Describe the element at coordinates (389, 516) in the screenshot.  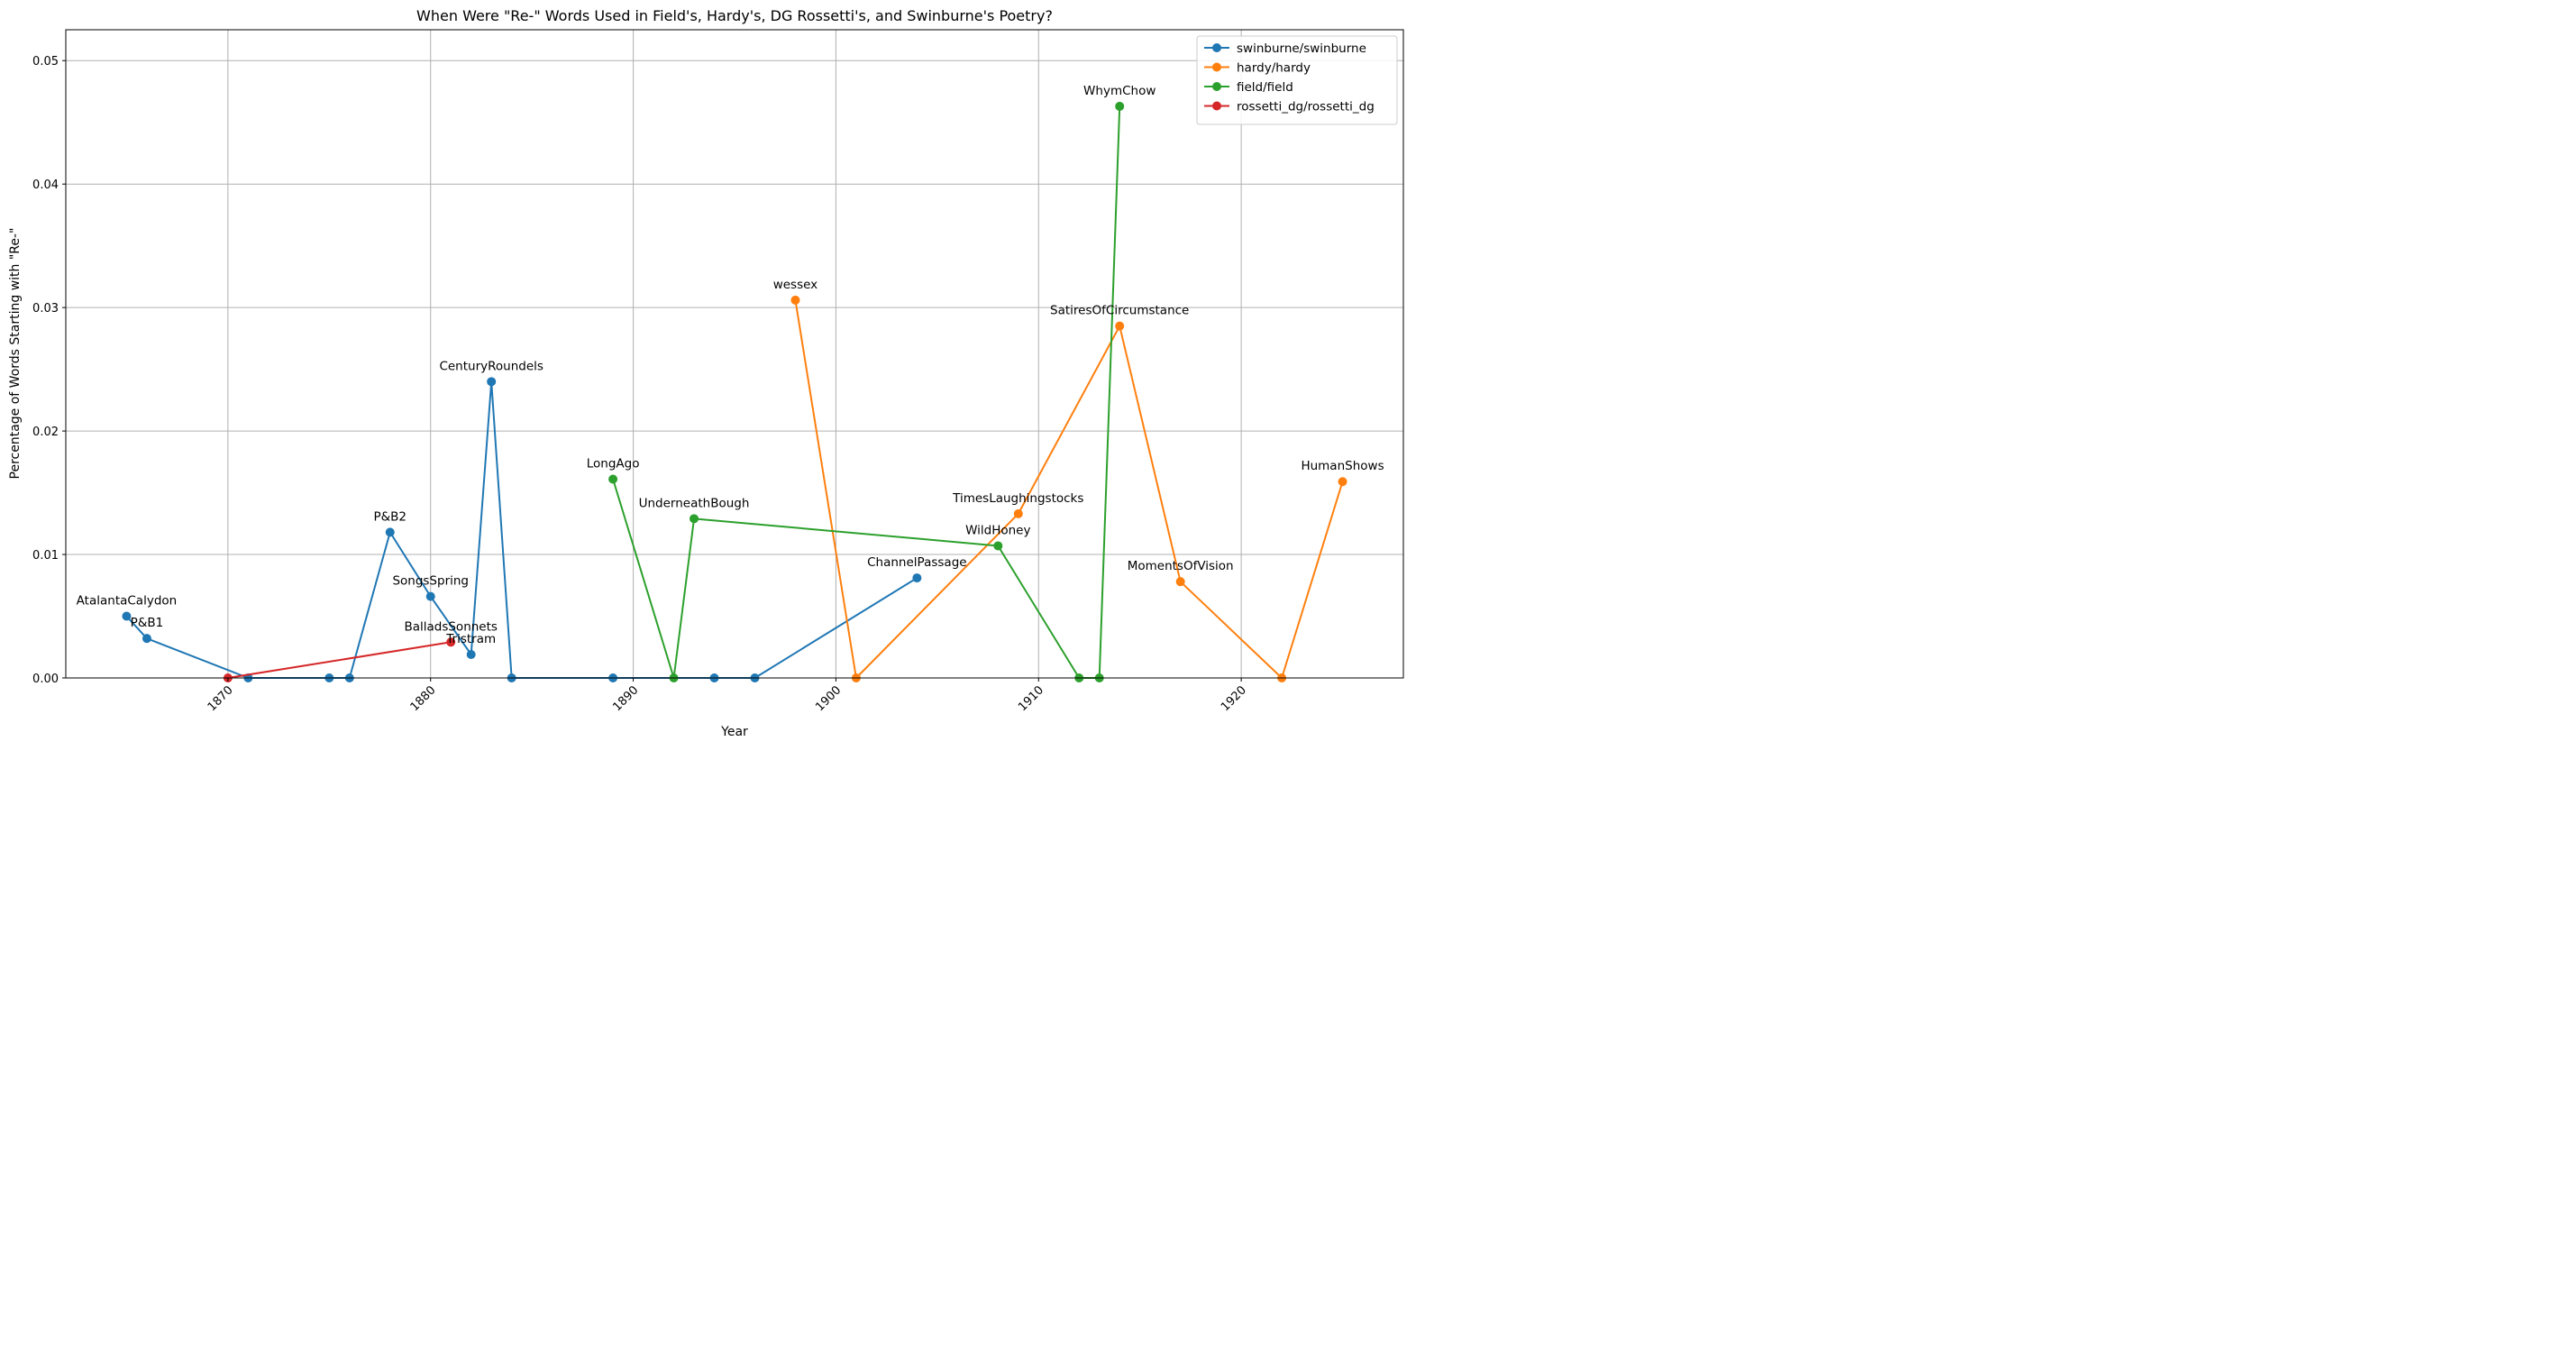
I see `point-annotation: P&B2` at that location.